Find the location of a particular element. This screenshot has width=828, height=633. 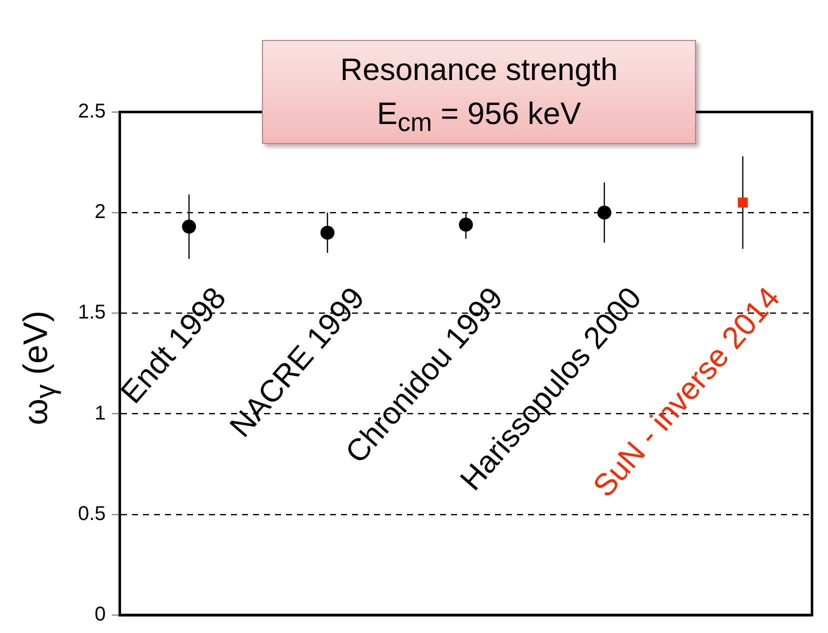

y-tick-label: 0 is located at coordinates (100, 615).